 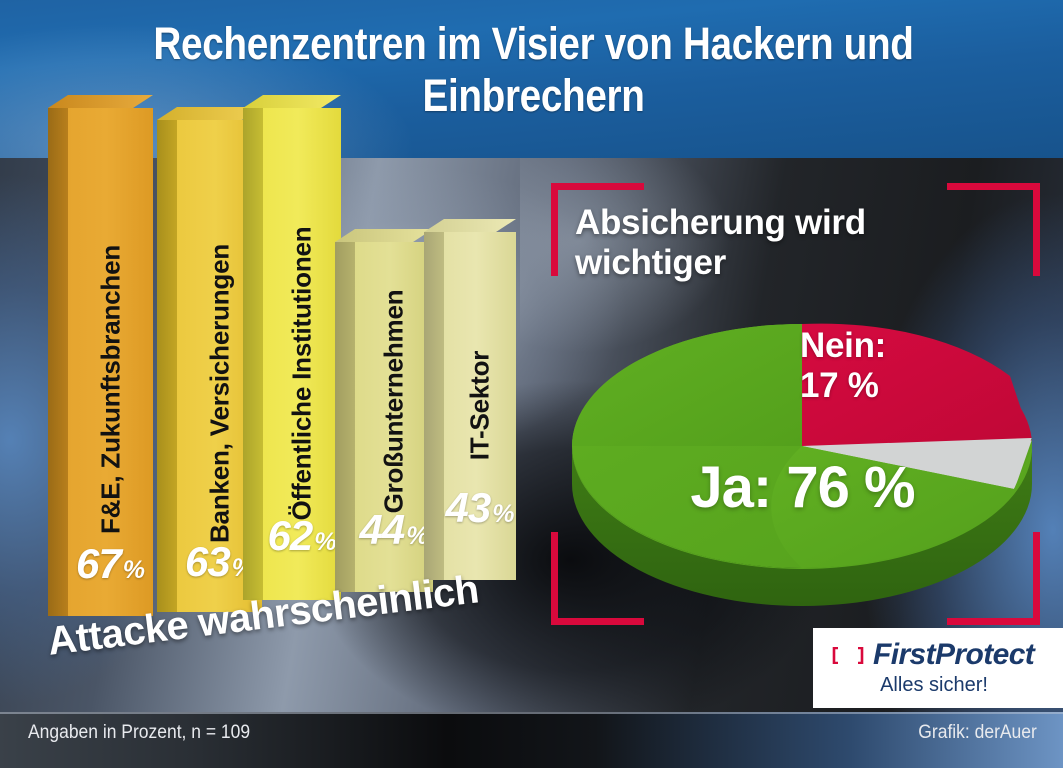 I want to click on bar-value-number: 44, so click(x=382, y=529).